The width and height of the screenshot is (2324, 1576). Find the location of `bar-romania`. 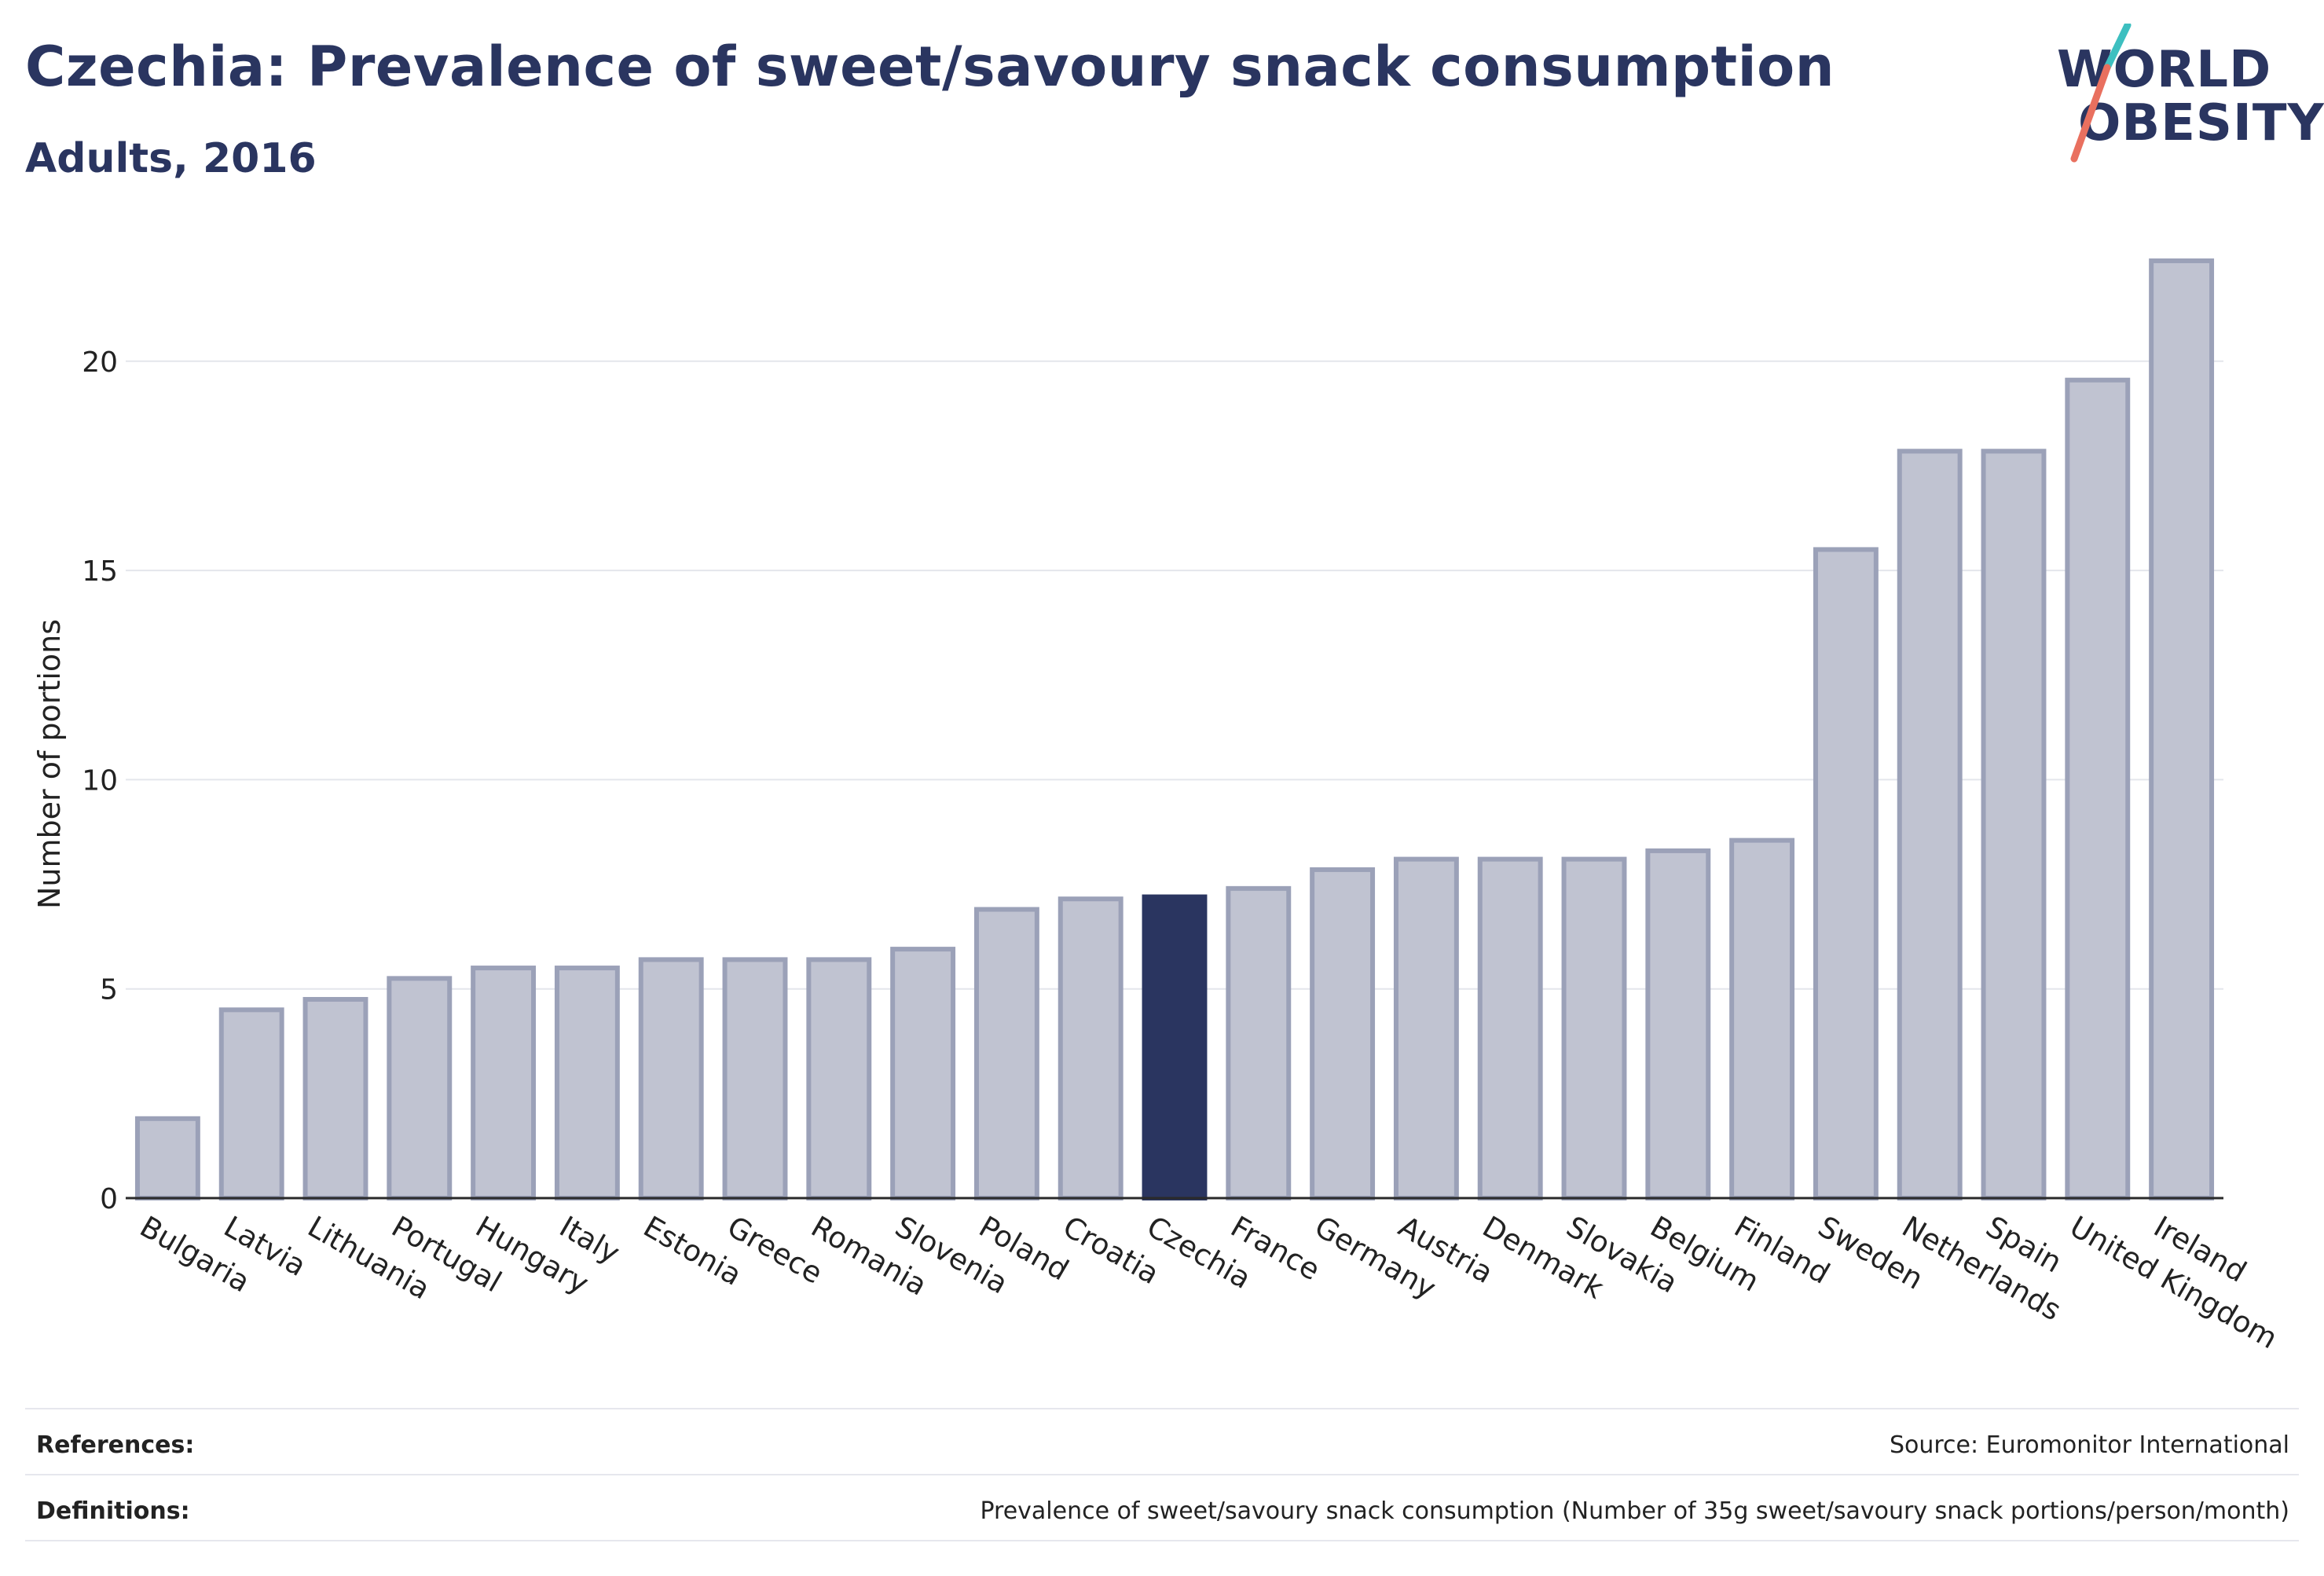

bar-romania is located at coordinates (839, 1079).